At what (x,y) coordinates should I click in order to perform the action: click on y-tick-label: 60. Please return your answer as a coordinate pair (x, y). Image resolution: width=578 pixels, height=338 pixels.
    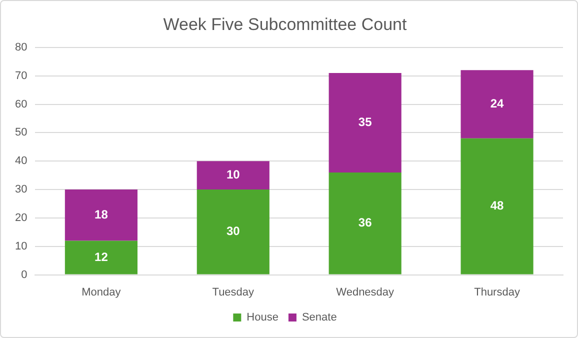
    Looking at the image, I should click on (21, 104).